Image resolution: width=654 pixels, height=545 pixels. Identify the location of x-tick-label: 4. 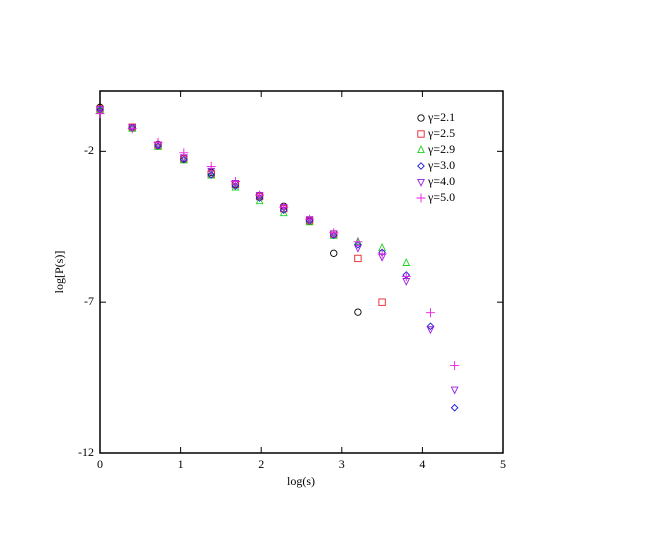
(422, 464).